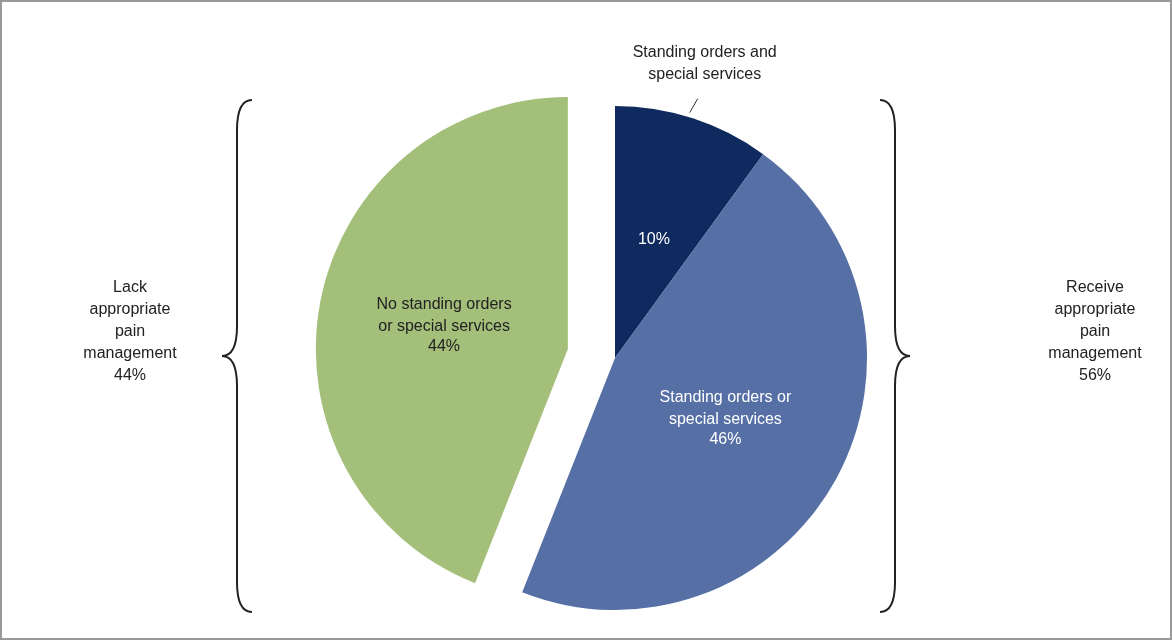 Image resolution: width=1172 pixels, height=640 pixels. Describe the element at coordinates (130, 330) in the screenshot. I see `text: Lack appropriate pain management 44%` at that location.